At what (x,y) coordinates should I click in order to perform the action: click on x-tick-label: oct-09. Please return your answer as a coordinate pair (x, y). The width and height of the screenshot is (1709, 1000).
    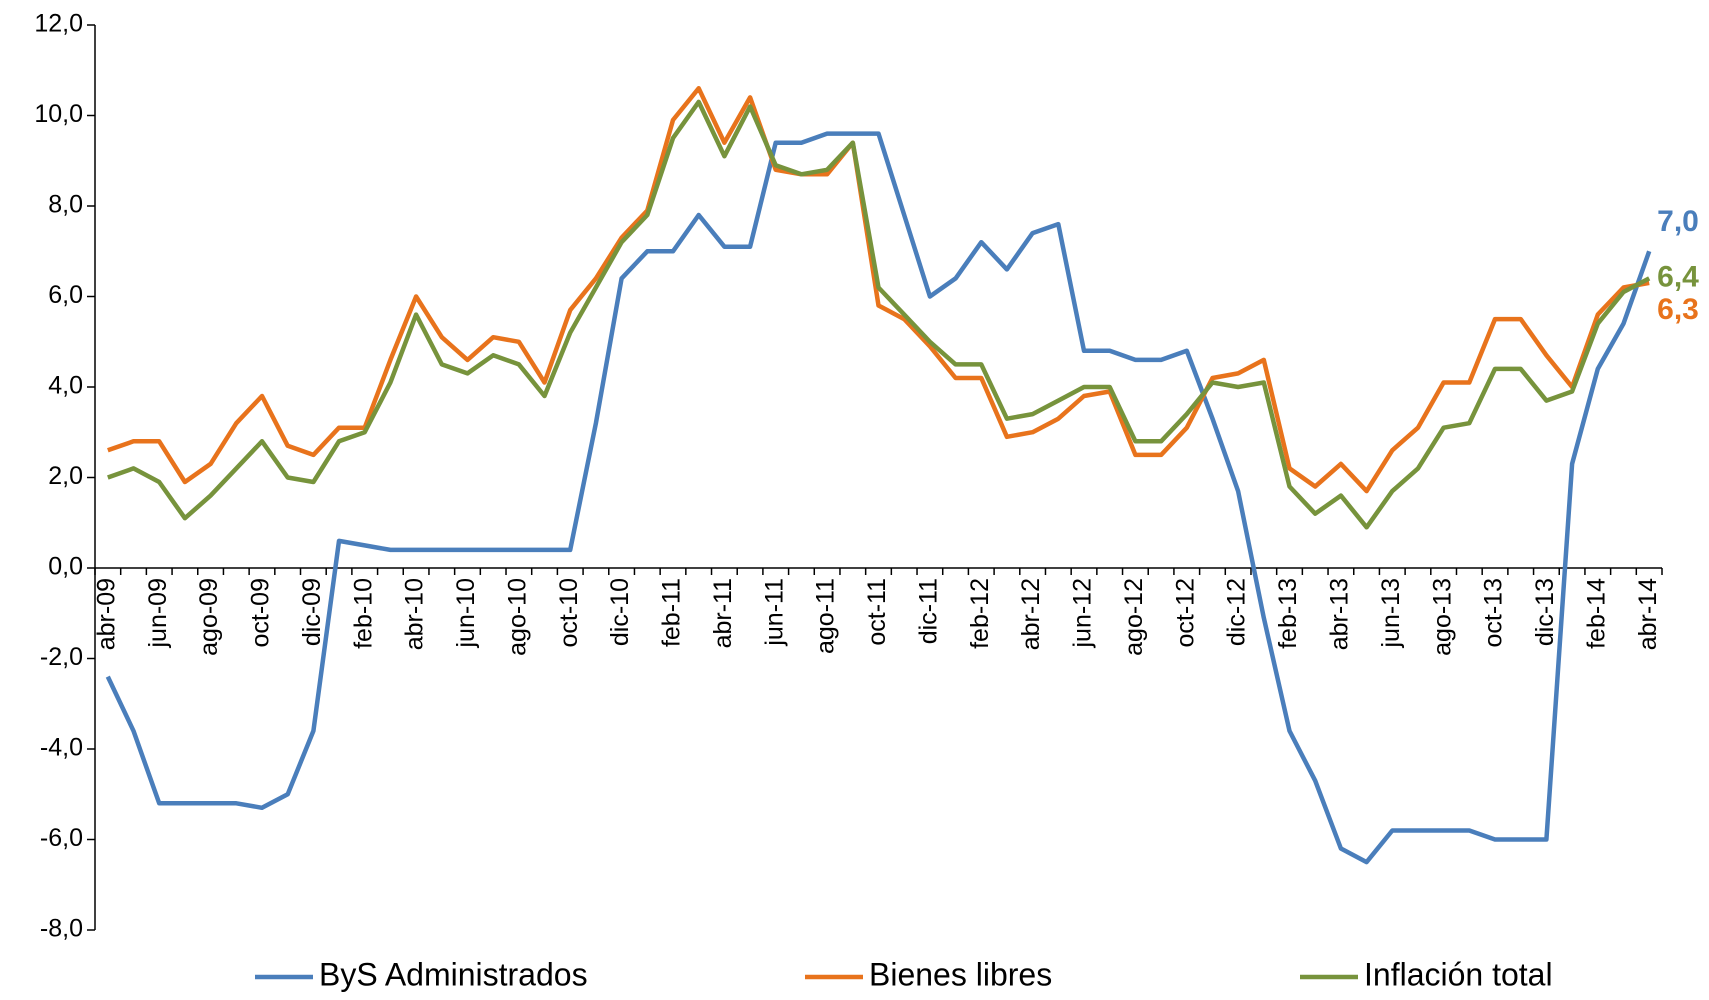
    Looking at the image, I should click on (261, 612).